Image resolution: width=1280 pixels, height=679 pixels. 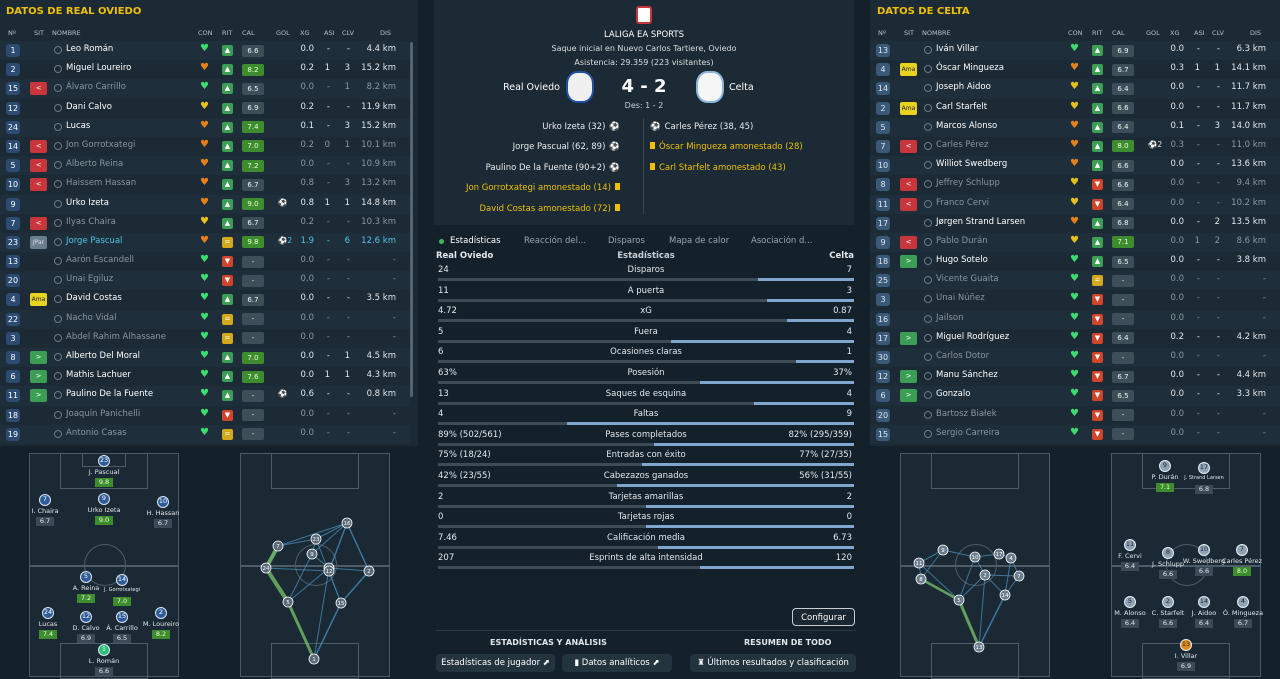 What do you see at coordinates (205, 376) in the screenshot?
I see `table-row: 6 > Mathis Lachuer ♥ ▲ 7.6 0.0 1 1 4.3 km` at bounding box center [205, 376].